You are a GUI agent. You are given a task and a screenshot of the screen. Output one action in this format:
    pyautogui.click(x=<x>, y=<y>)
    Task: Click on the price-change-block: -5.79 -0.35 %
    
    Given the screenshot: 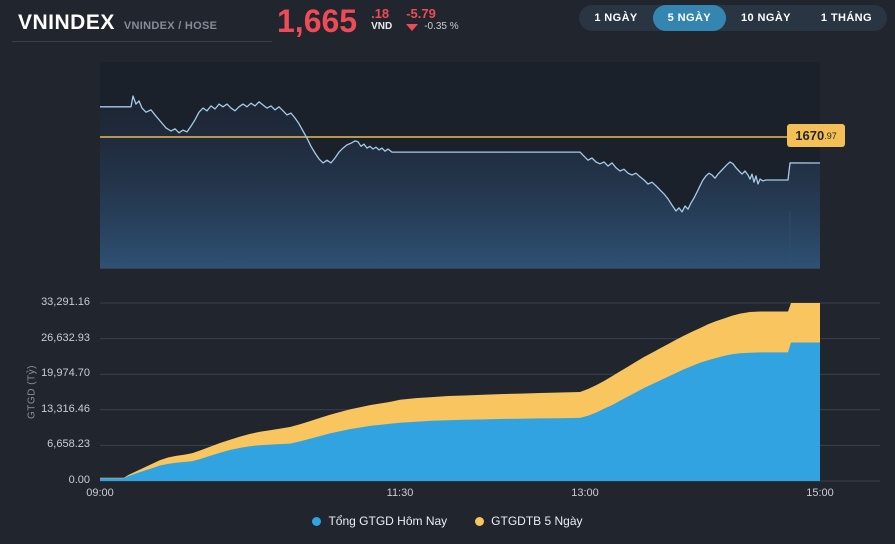 What is the action you would take?
    pyautogui.click(x=432, y=18)
    